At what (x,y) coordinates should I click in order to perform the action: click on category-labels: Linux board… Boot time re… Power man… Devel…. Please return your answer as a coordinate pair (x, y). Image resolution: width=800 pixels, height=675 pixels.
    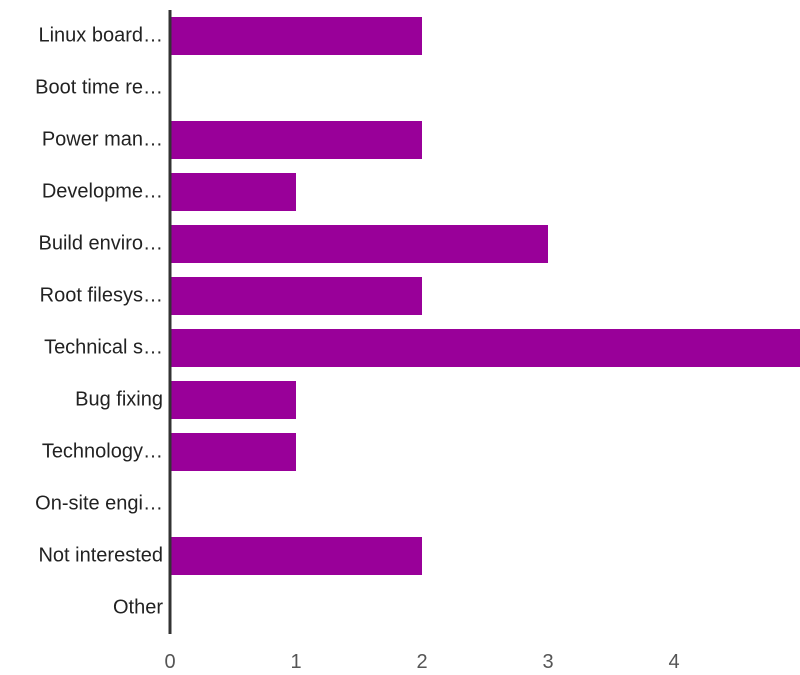
    Looking at the image, I should click on (99, 321).